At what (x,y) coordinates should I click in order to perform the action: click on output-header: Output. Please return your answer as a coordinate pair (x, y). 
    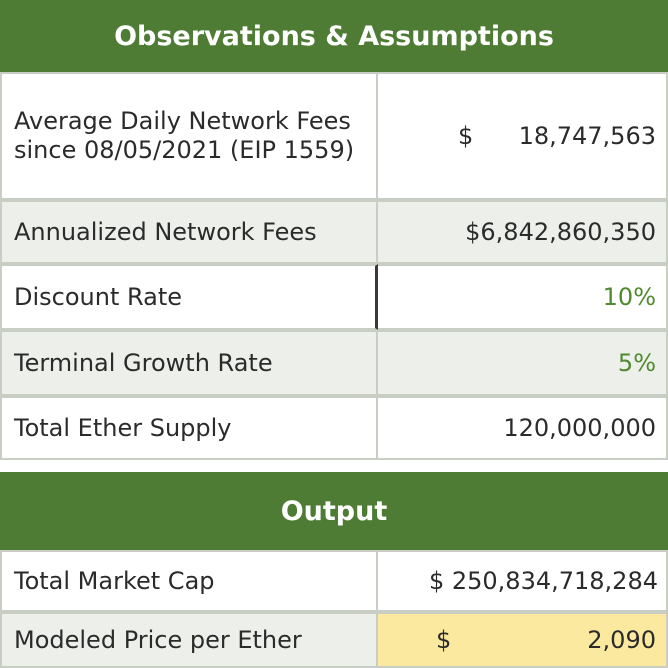
    Looking at the image, I should click on (334, 511).